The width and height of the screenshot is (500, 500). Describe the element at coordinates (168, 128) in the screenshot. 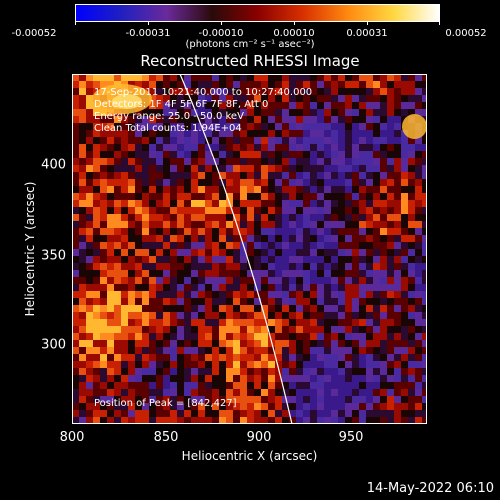

I see `annotation-clean: Clean Total counts: 1.94E+04` at that location.